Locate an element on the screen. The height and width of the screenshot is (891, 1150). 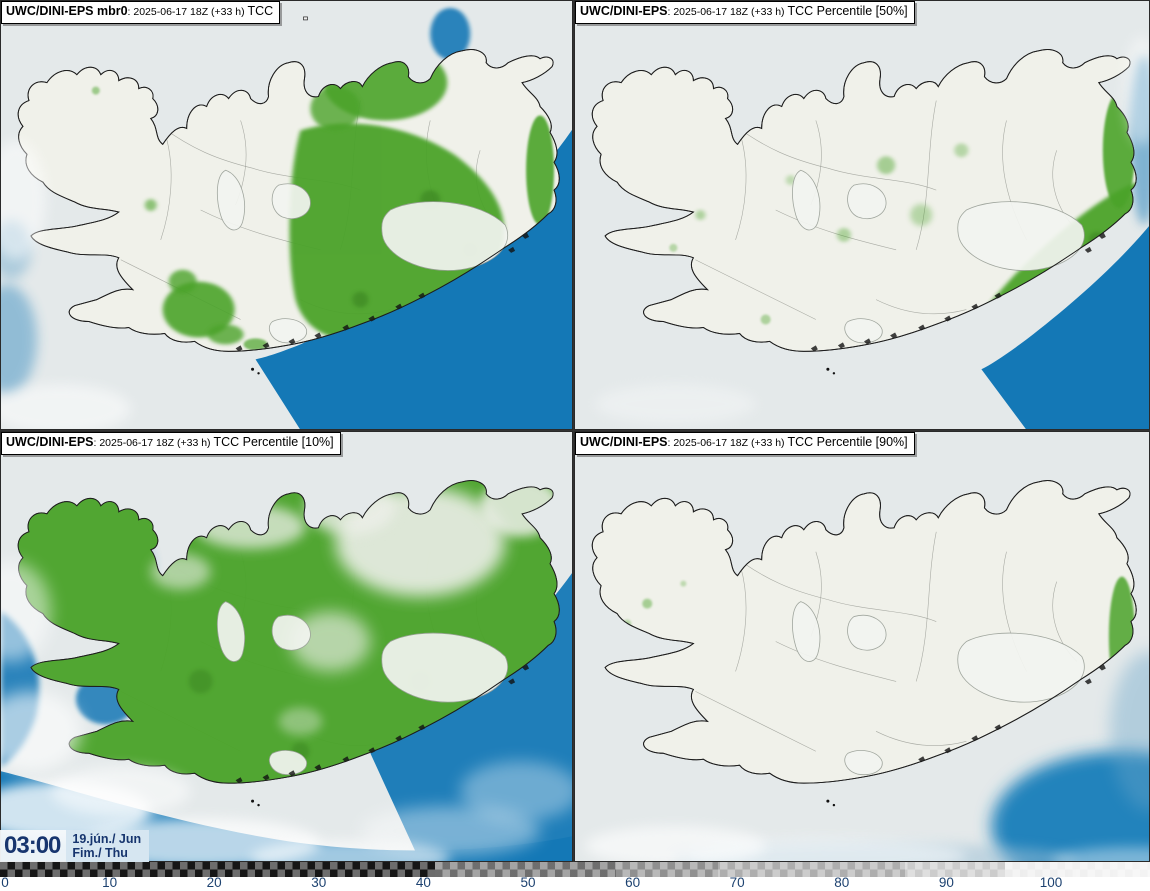
product-name: TCC is located at coordinates (260, 11).